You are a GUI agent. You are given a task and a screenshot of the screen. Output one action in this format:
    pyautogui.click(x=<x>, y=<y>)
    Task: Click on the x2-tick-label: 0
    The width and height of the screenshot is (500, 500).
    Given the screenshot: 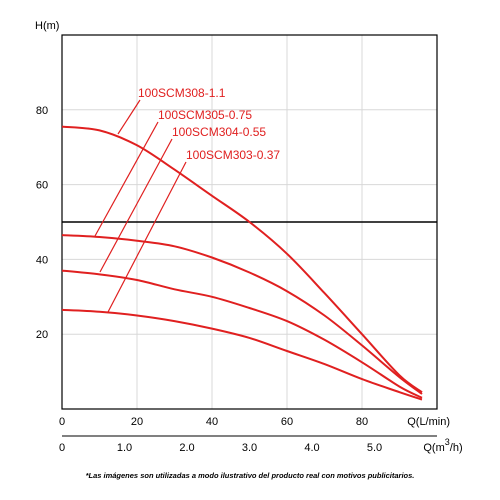 What is the action you would take?
    pyautogui.click(x=62, y=448)
    